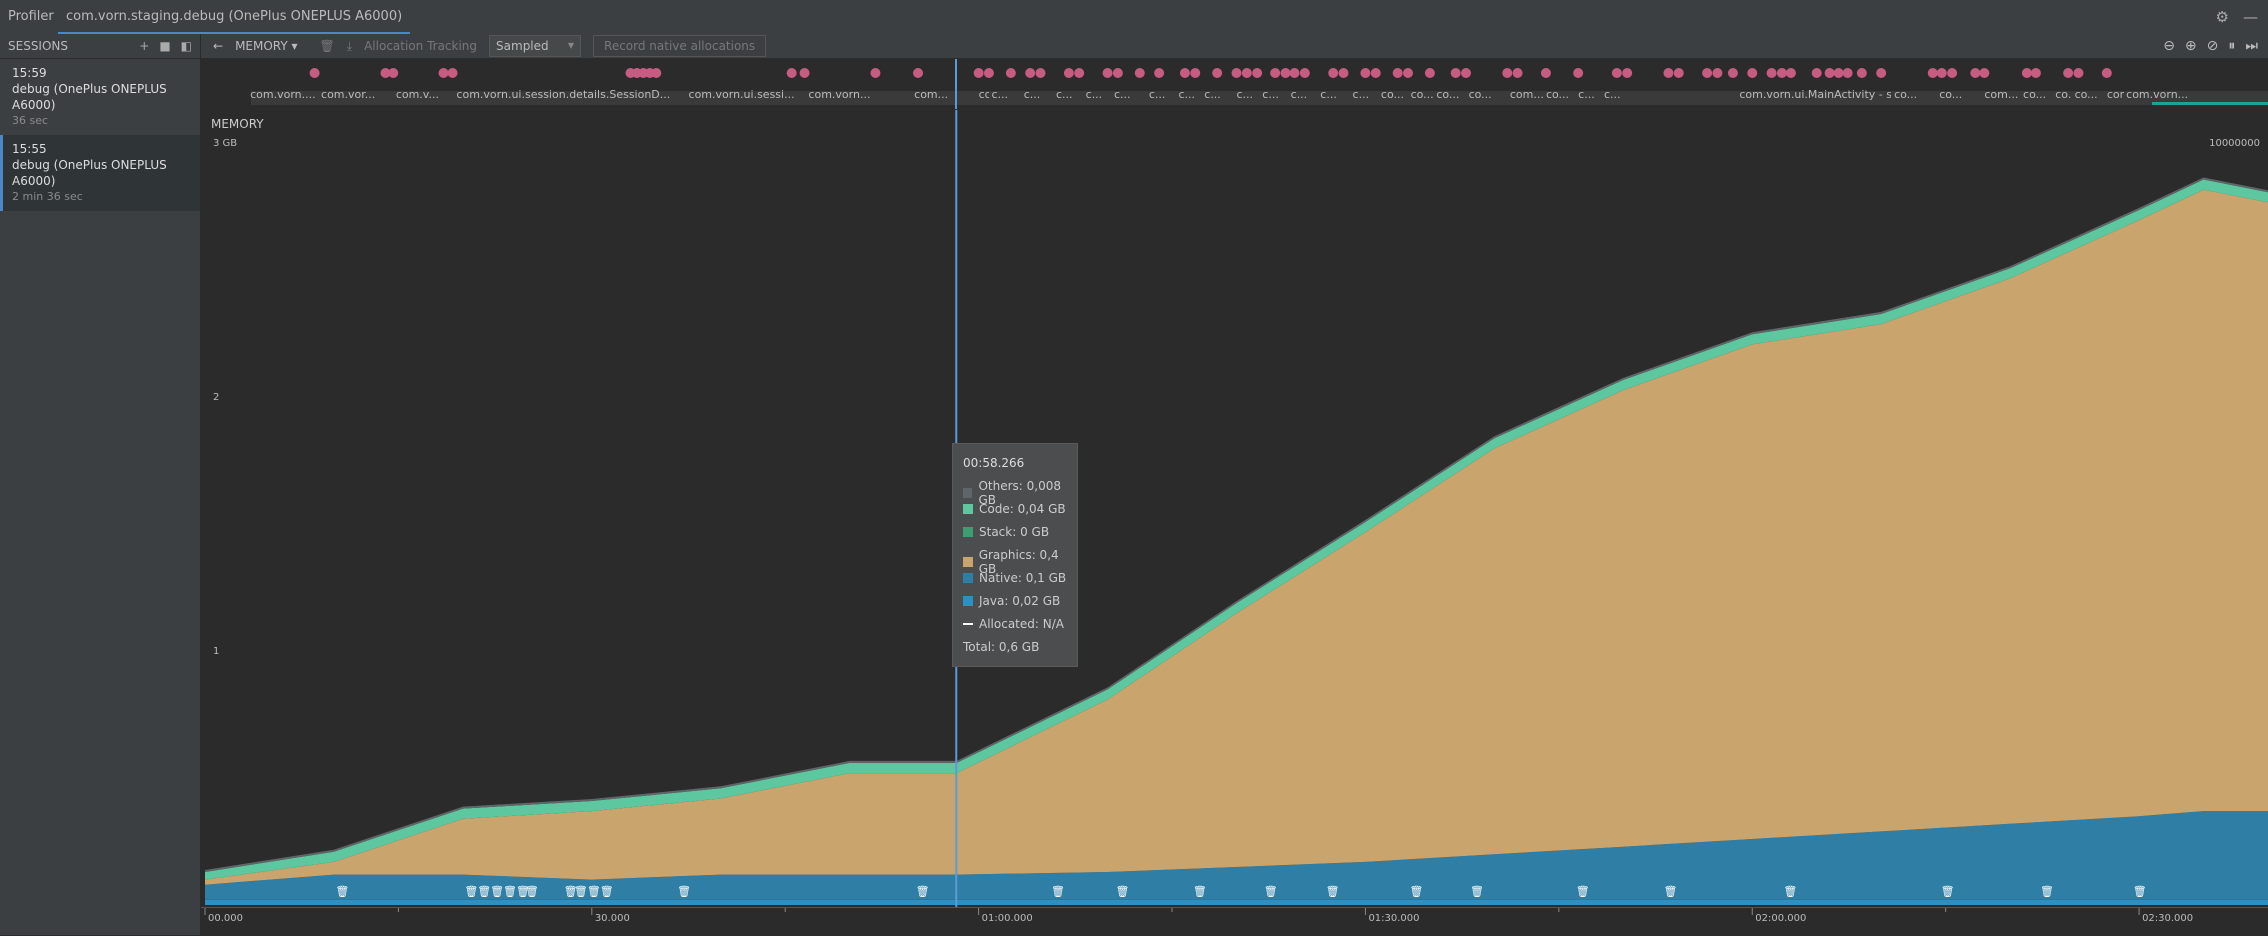 Image resolution: width=2268 pixels, height=936 pixels. Describe the element at coordinates (2169, 46) in the screenshot. I see `zoom-out-icon: ⊖` at that location.